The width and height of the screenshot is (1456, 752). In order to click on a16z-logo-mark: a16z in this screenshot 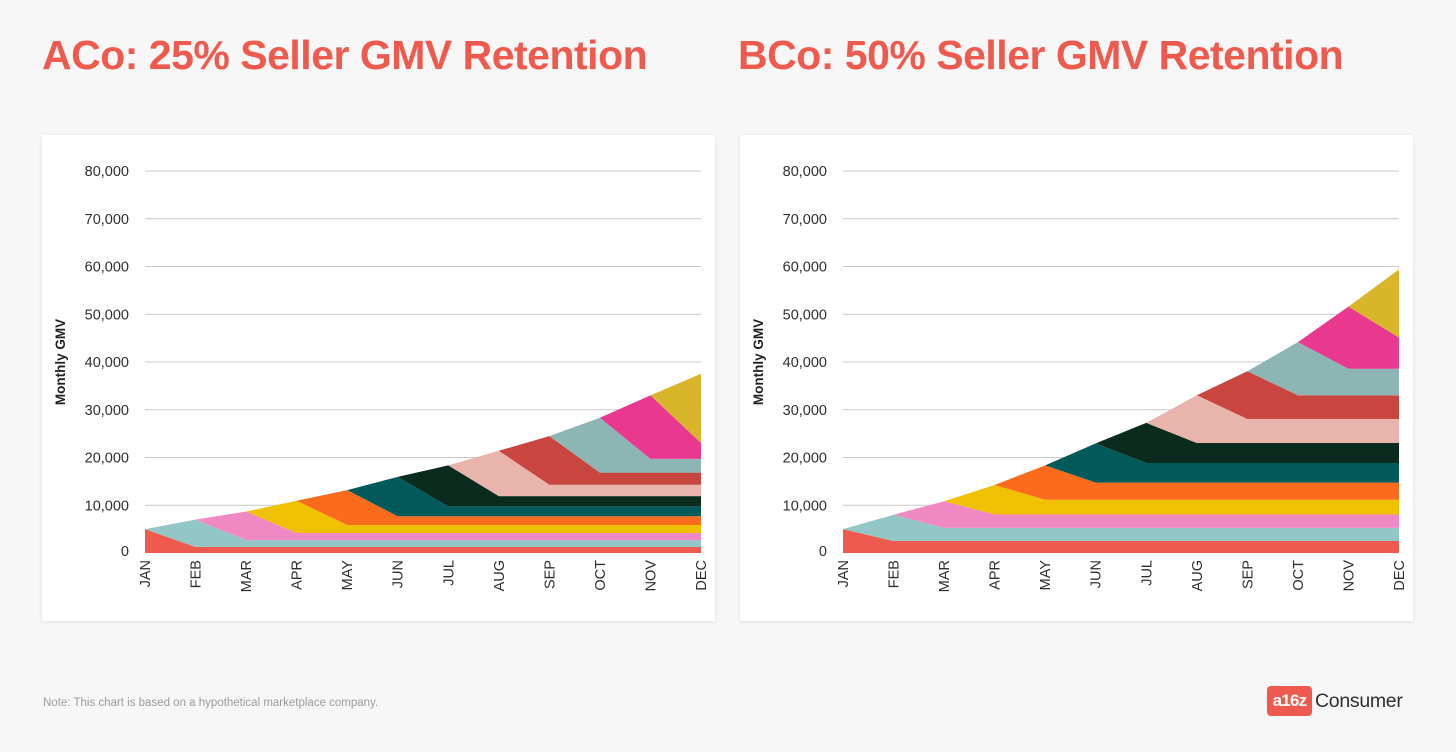, I will do `click(1289, 701)`.